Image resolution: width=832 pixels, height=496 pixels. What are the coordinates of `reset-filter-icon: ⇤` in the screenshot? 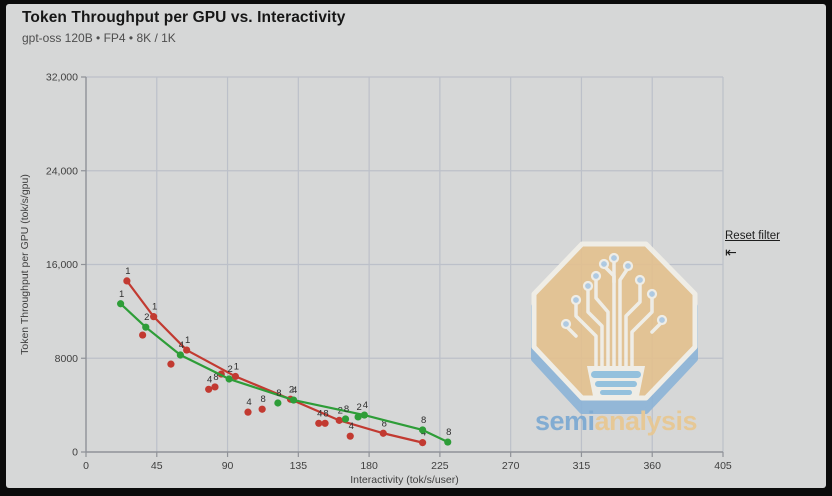 It's located at (731, 252).